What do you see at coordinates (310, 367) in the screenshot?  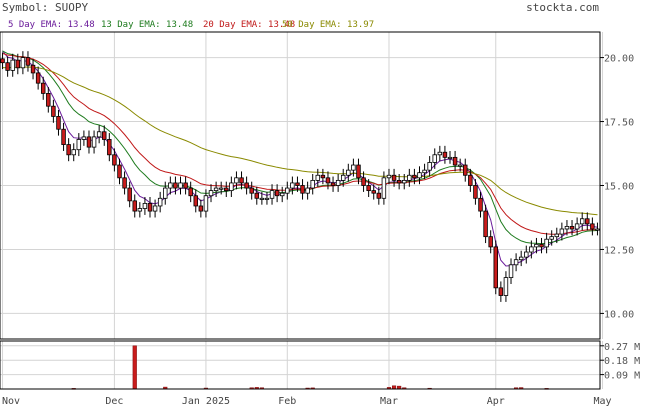 I see `volume-bars` at bounding box center [310, 367].